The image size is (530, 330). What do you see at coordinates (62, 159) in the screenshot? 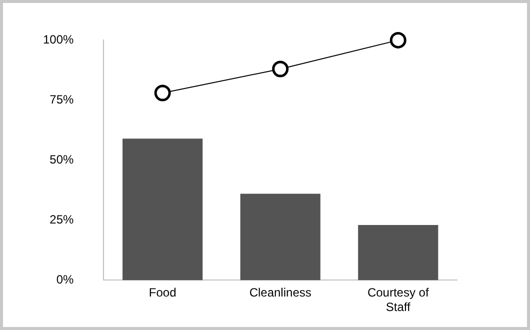
I see `y-tick-label: 50%` at bounding box center [62, 159].